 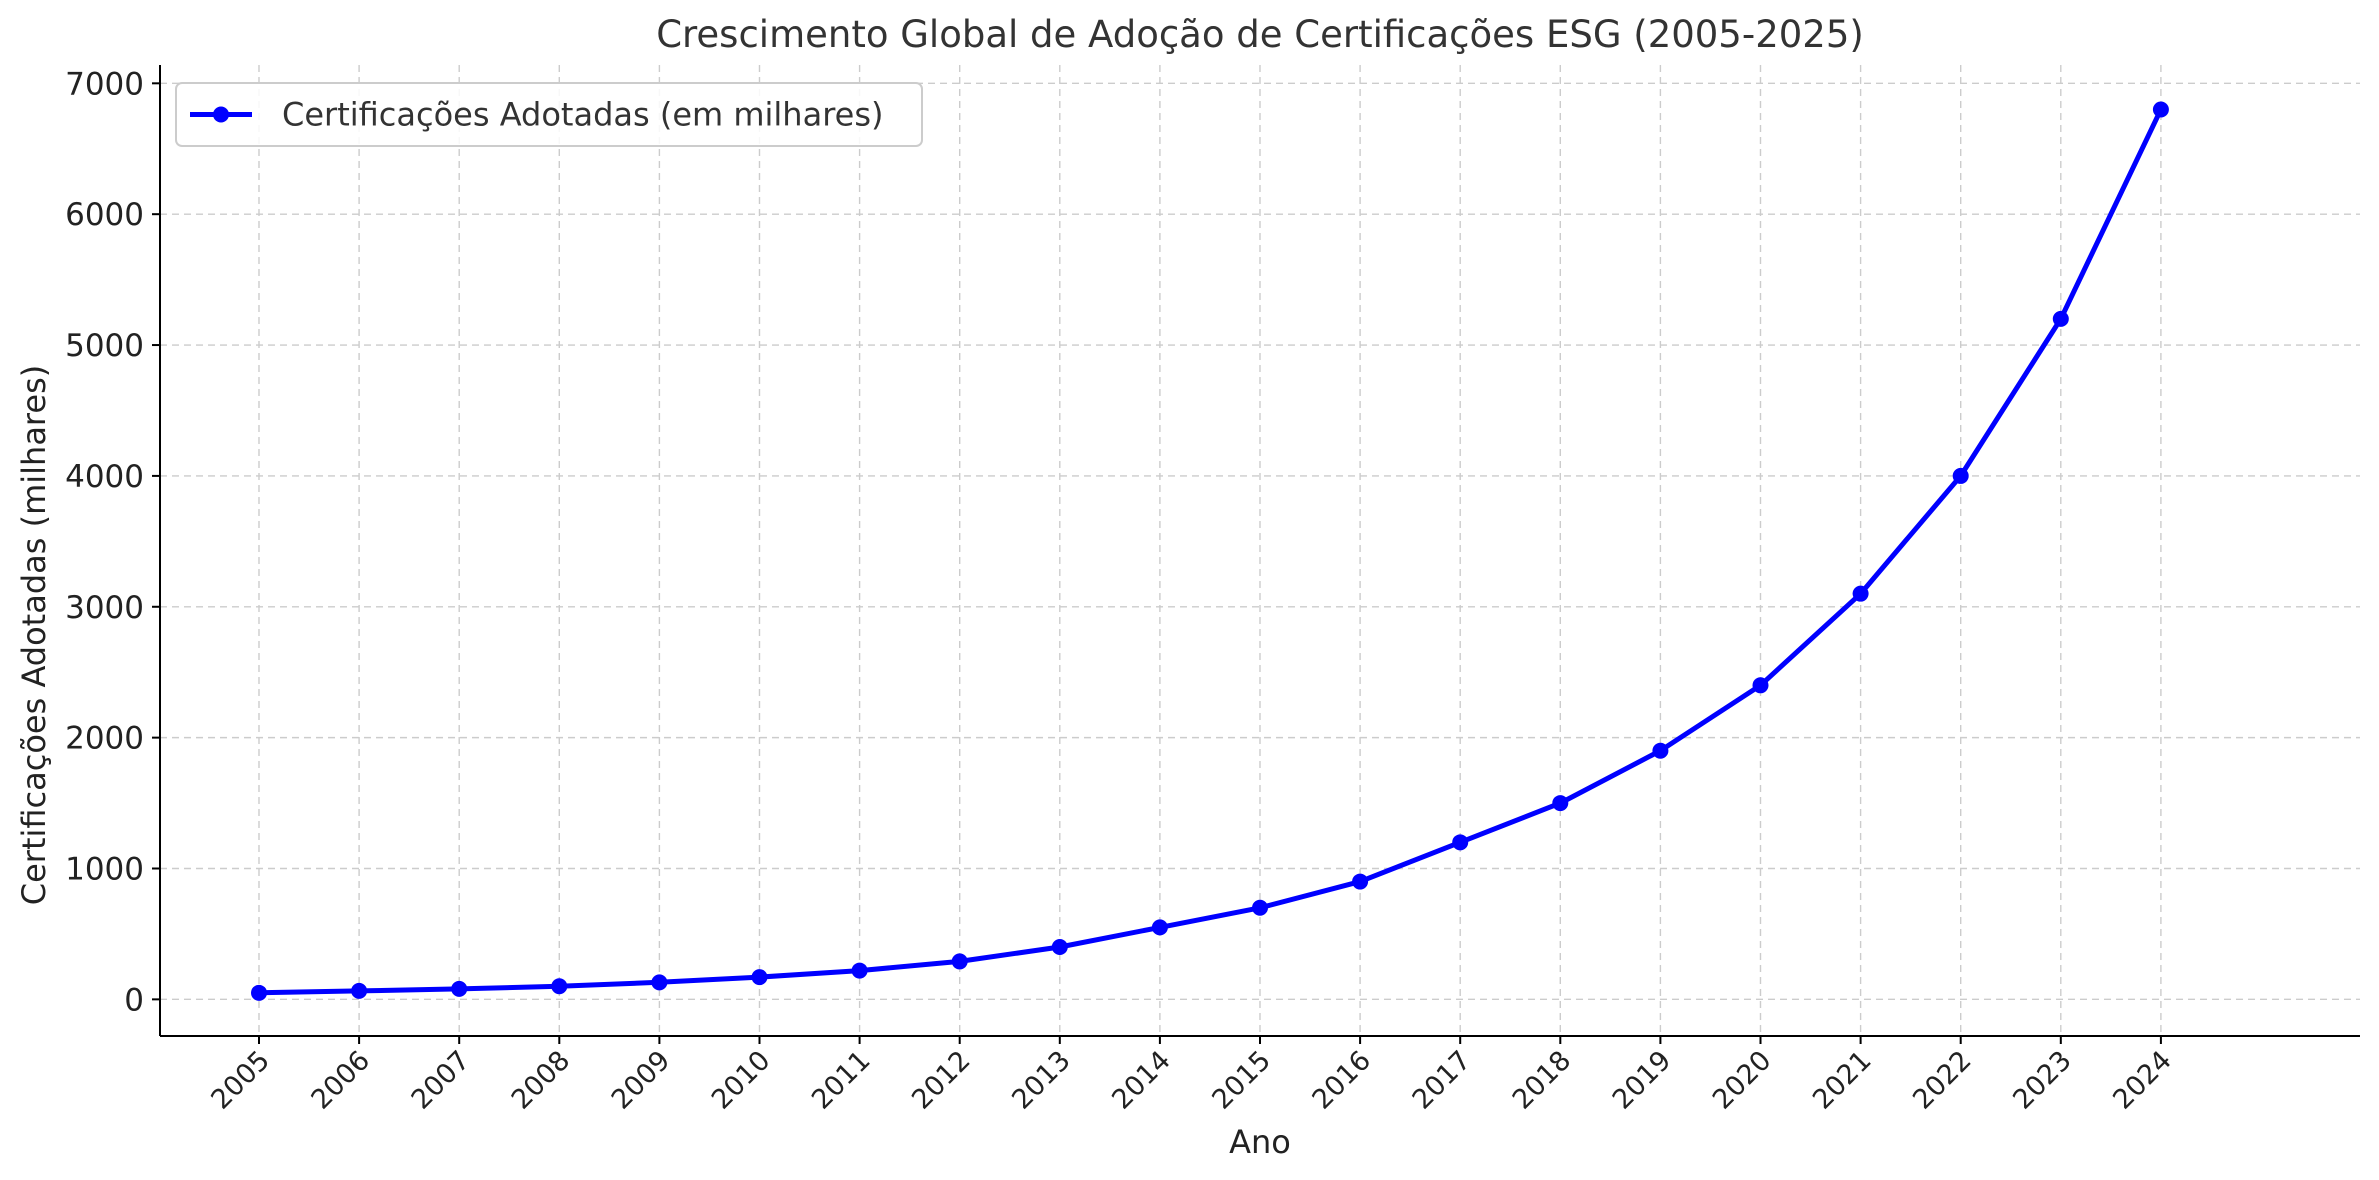 I want to click on y-tick-label: 2000, so click(x=104, y=739).